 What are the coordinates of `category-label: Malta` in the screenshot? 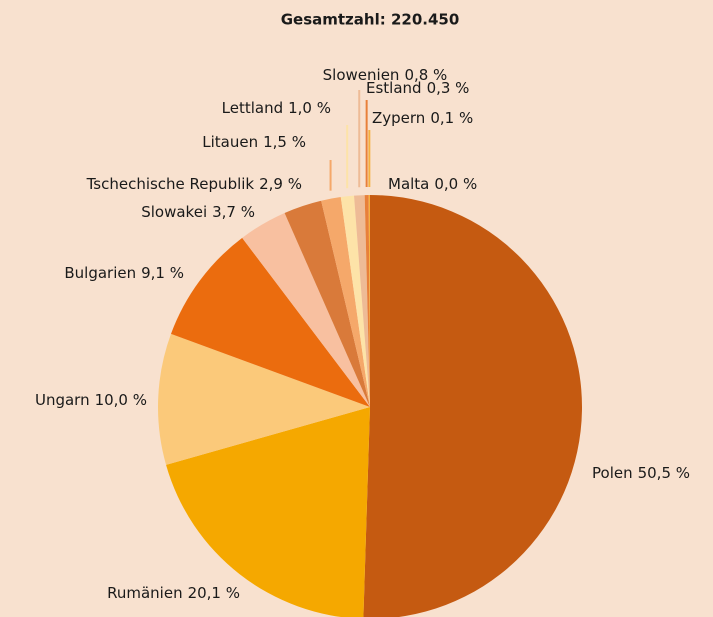 It's located at (408, 184).